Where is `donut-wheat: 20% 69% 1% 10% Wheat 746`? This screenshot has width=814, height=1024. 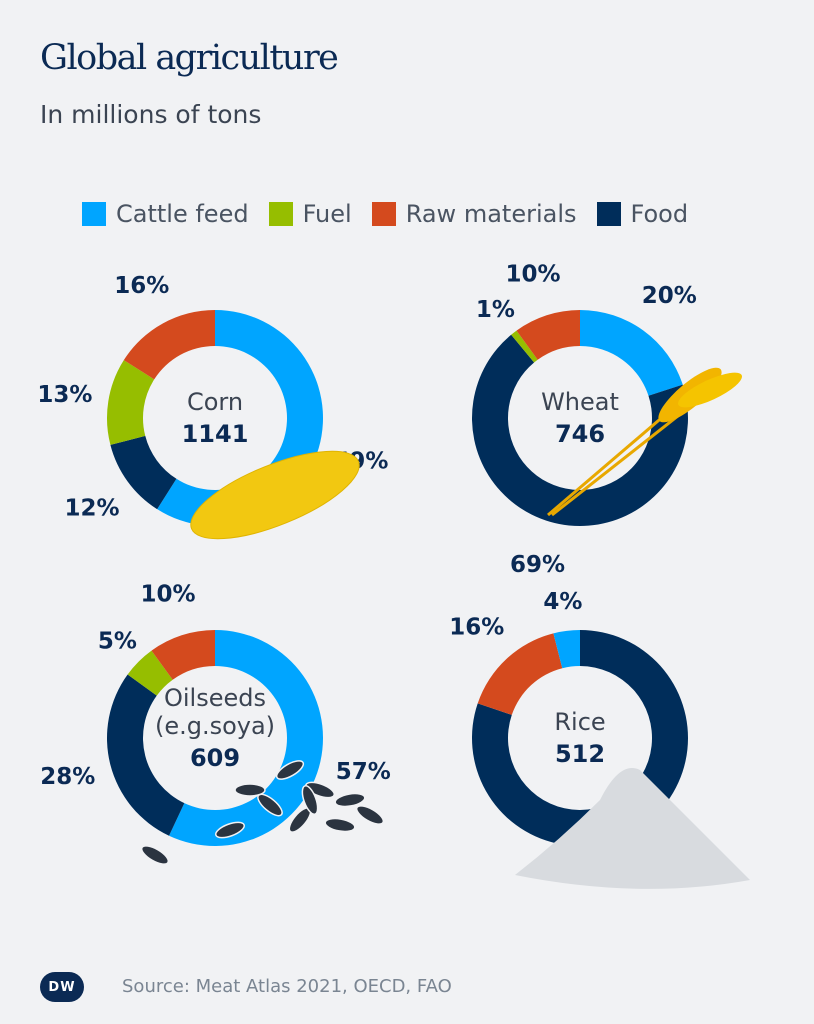
donut-wheat: 20% 69% 1% 10% Wheat 746 is located at coordinates (584, 419).